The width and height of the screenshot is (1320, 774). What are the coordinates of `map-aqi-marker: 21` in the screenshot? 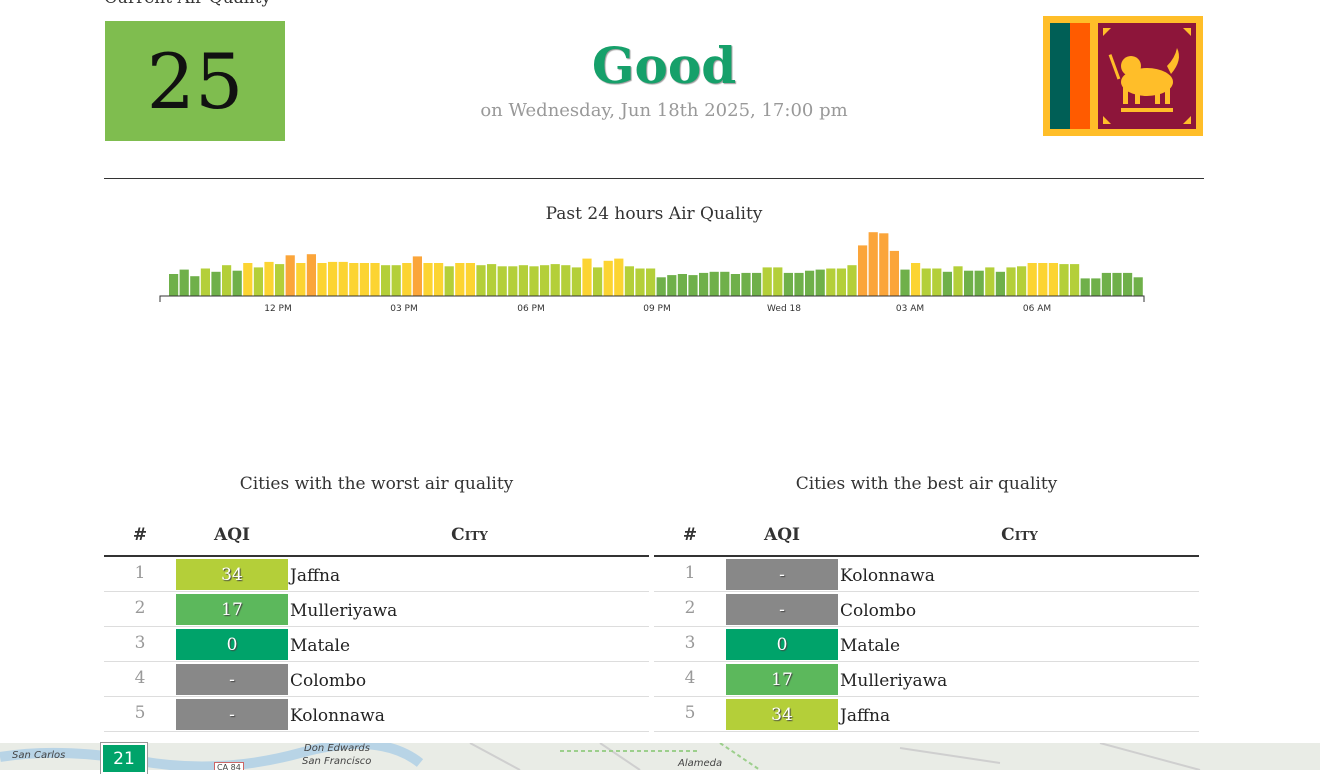 It's located at (124, 758).